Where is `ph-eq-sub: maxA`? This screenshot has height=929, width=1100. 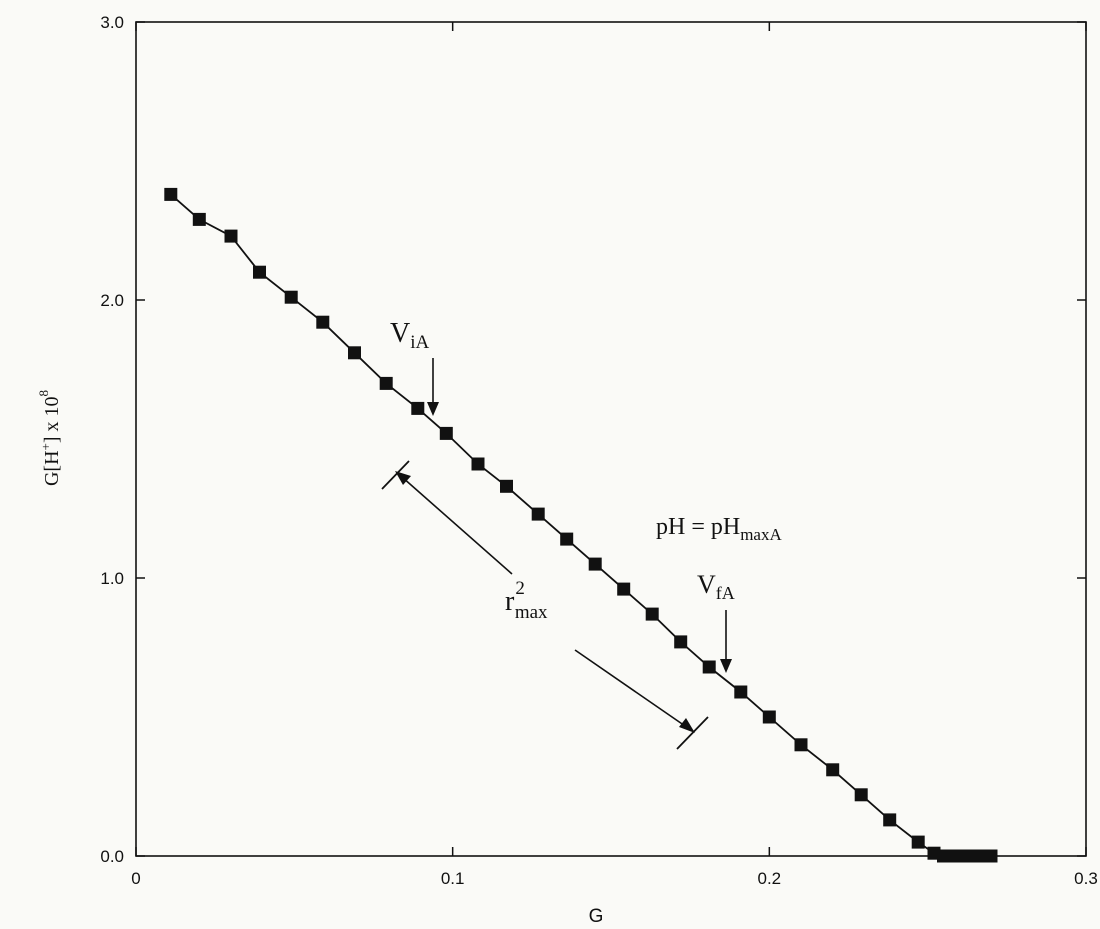
ph-eq-sub: maxA is located at coordinates (761, 534).